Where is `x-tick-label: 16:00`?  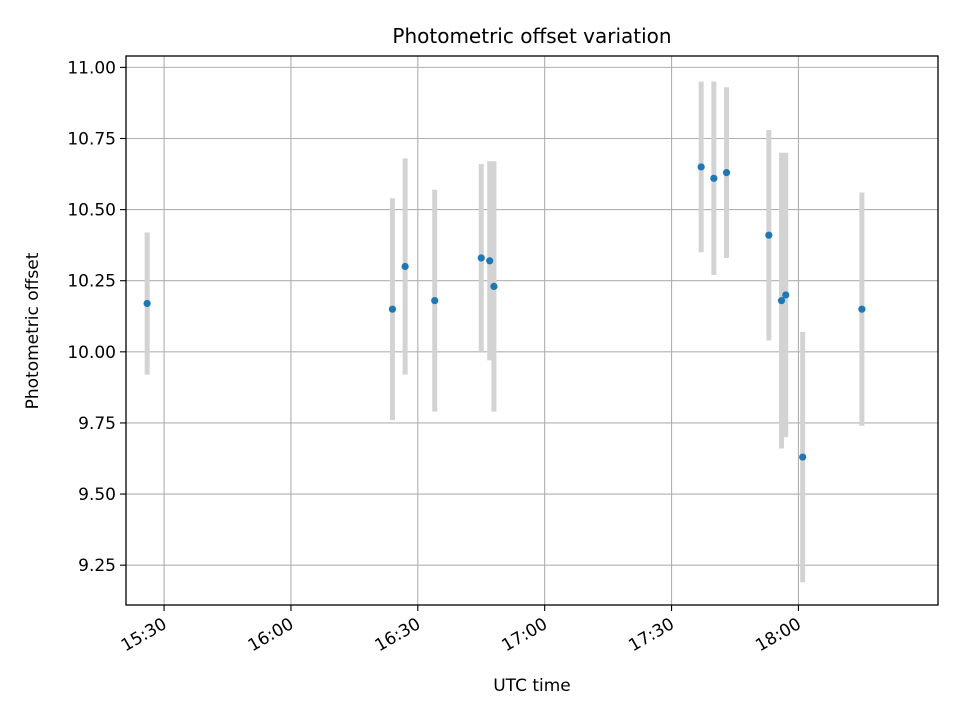
x-tick-label: 16:00 is located at coordinates (271, 635).